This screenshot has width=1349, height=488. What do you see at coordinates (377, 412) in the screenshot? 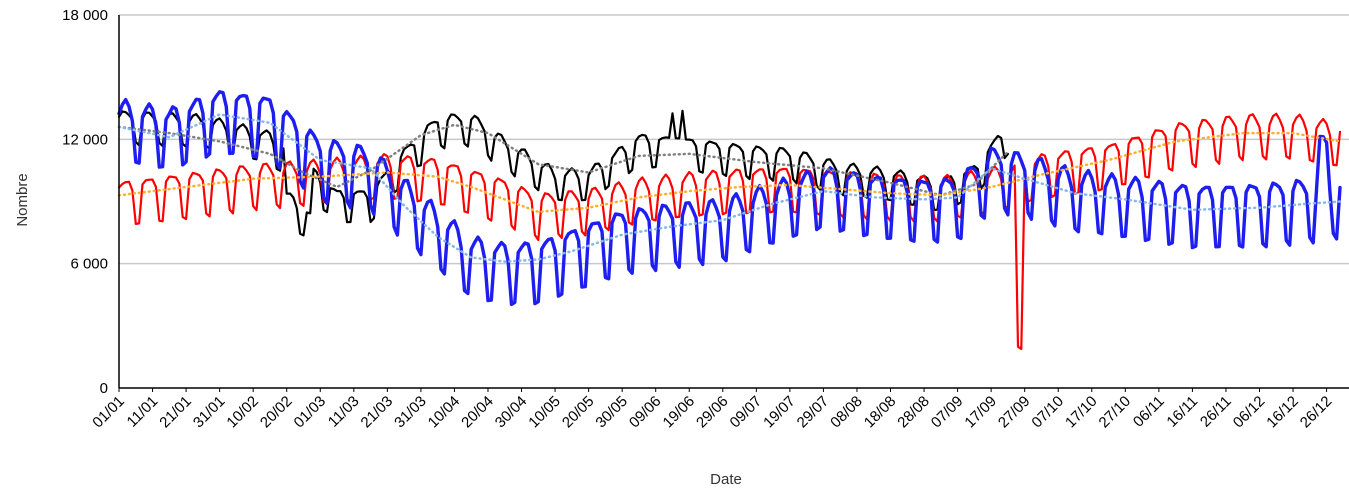
I see `x-tick-label: 21/03` at bounding box center [377, 412].